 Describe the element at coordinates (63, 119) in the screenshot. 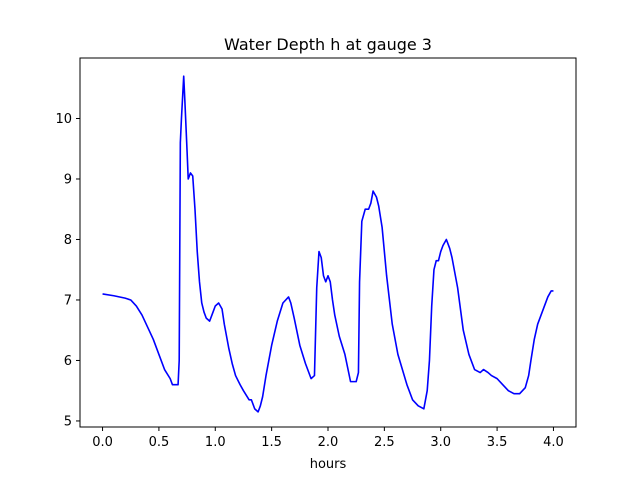

I see `y-tick-label: 10` at that location.